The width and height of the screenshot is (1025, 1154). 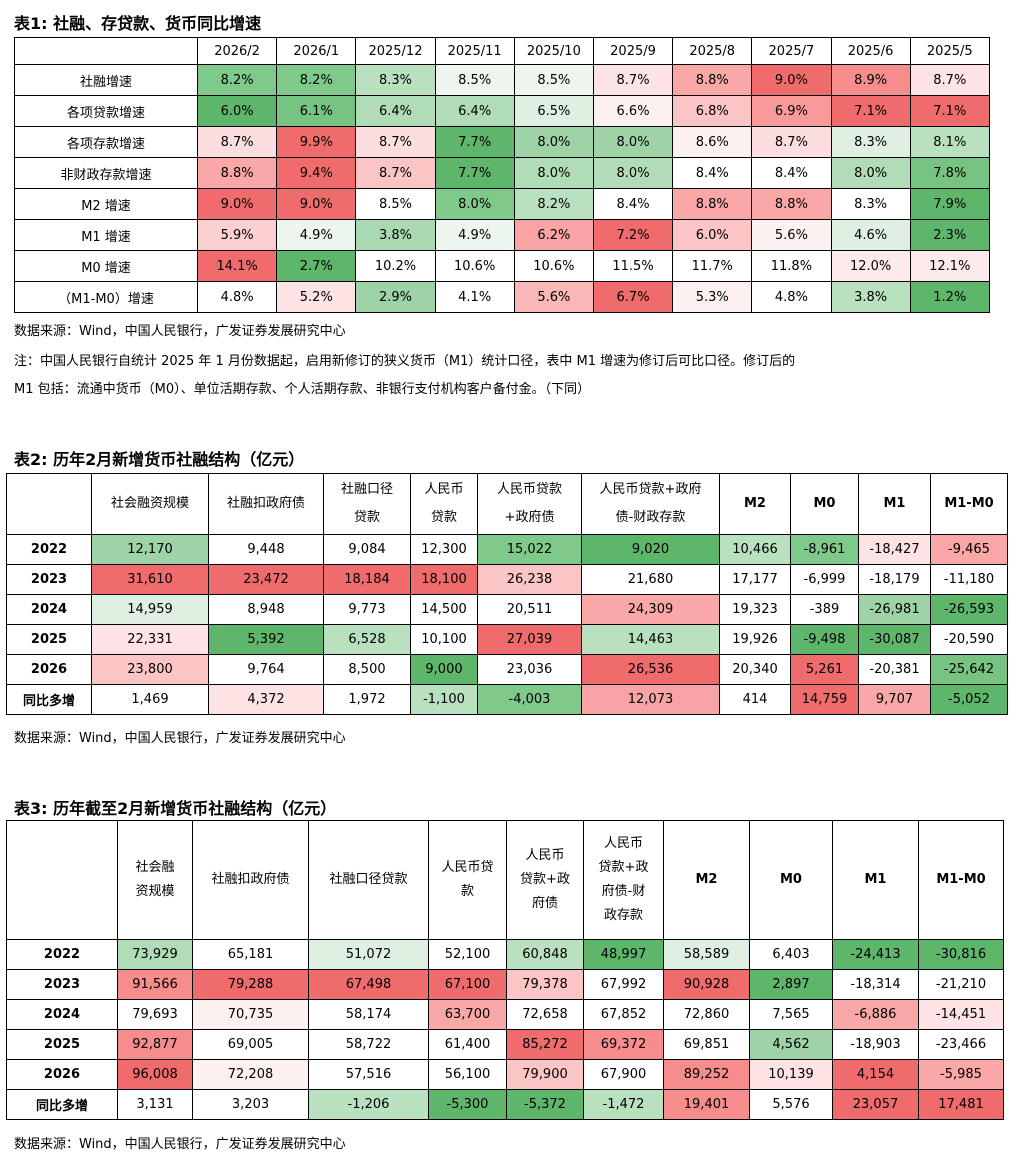 What do you see at coordinates (155, 984) in the screenshot?
I see `table-cell: 91,566` at bounding box center [155, 984].